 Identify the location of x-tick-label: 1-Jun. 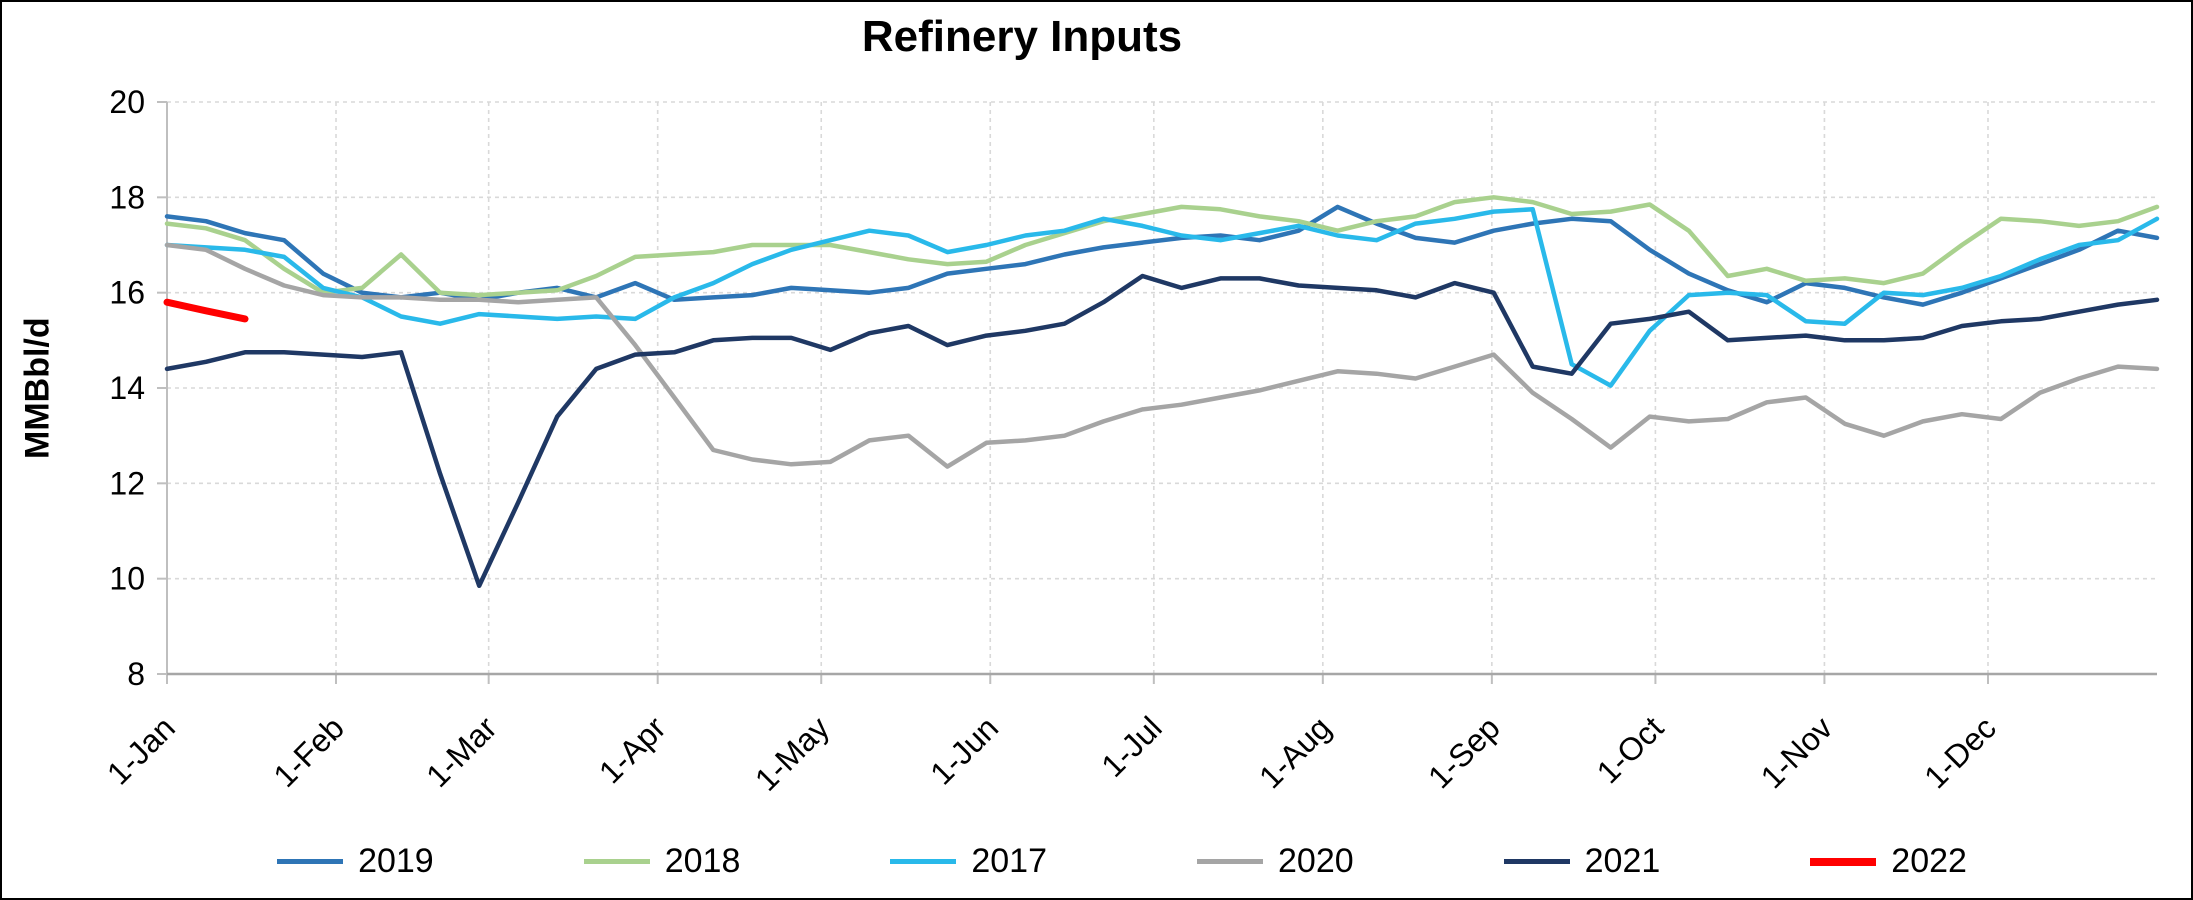
(964, 750).